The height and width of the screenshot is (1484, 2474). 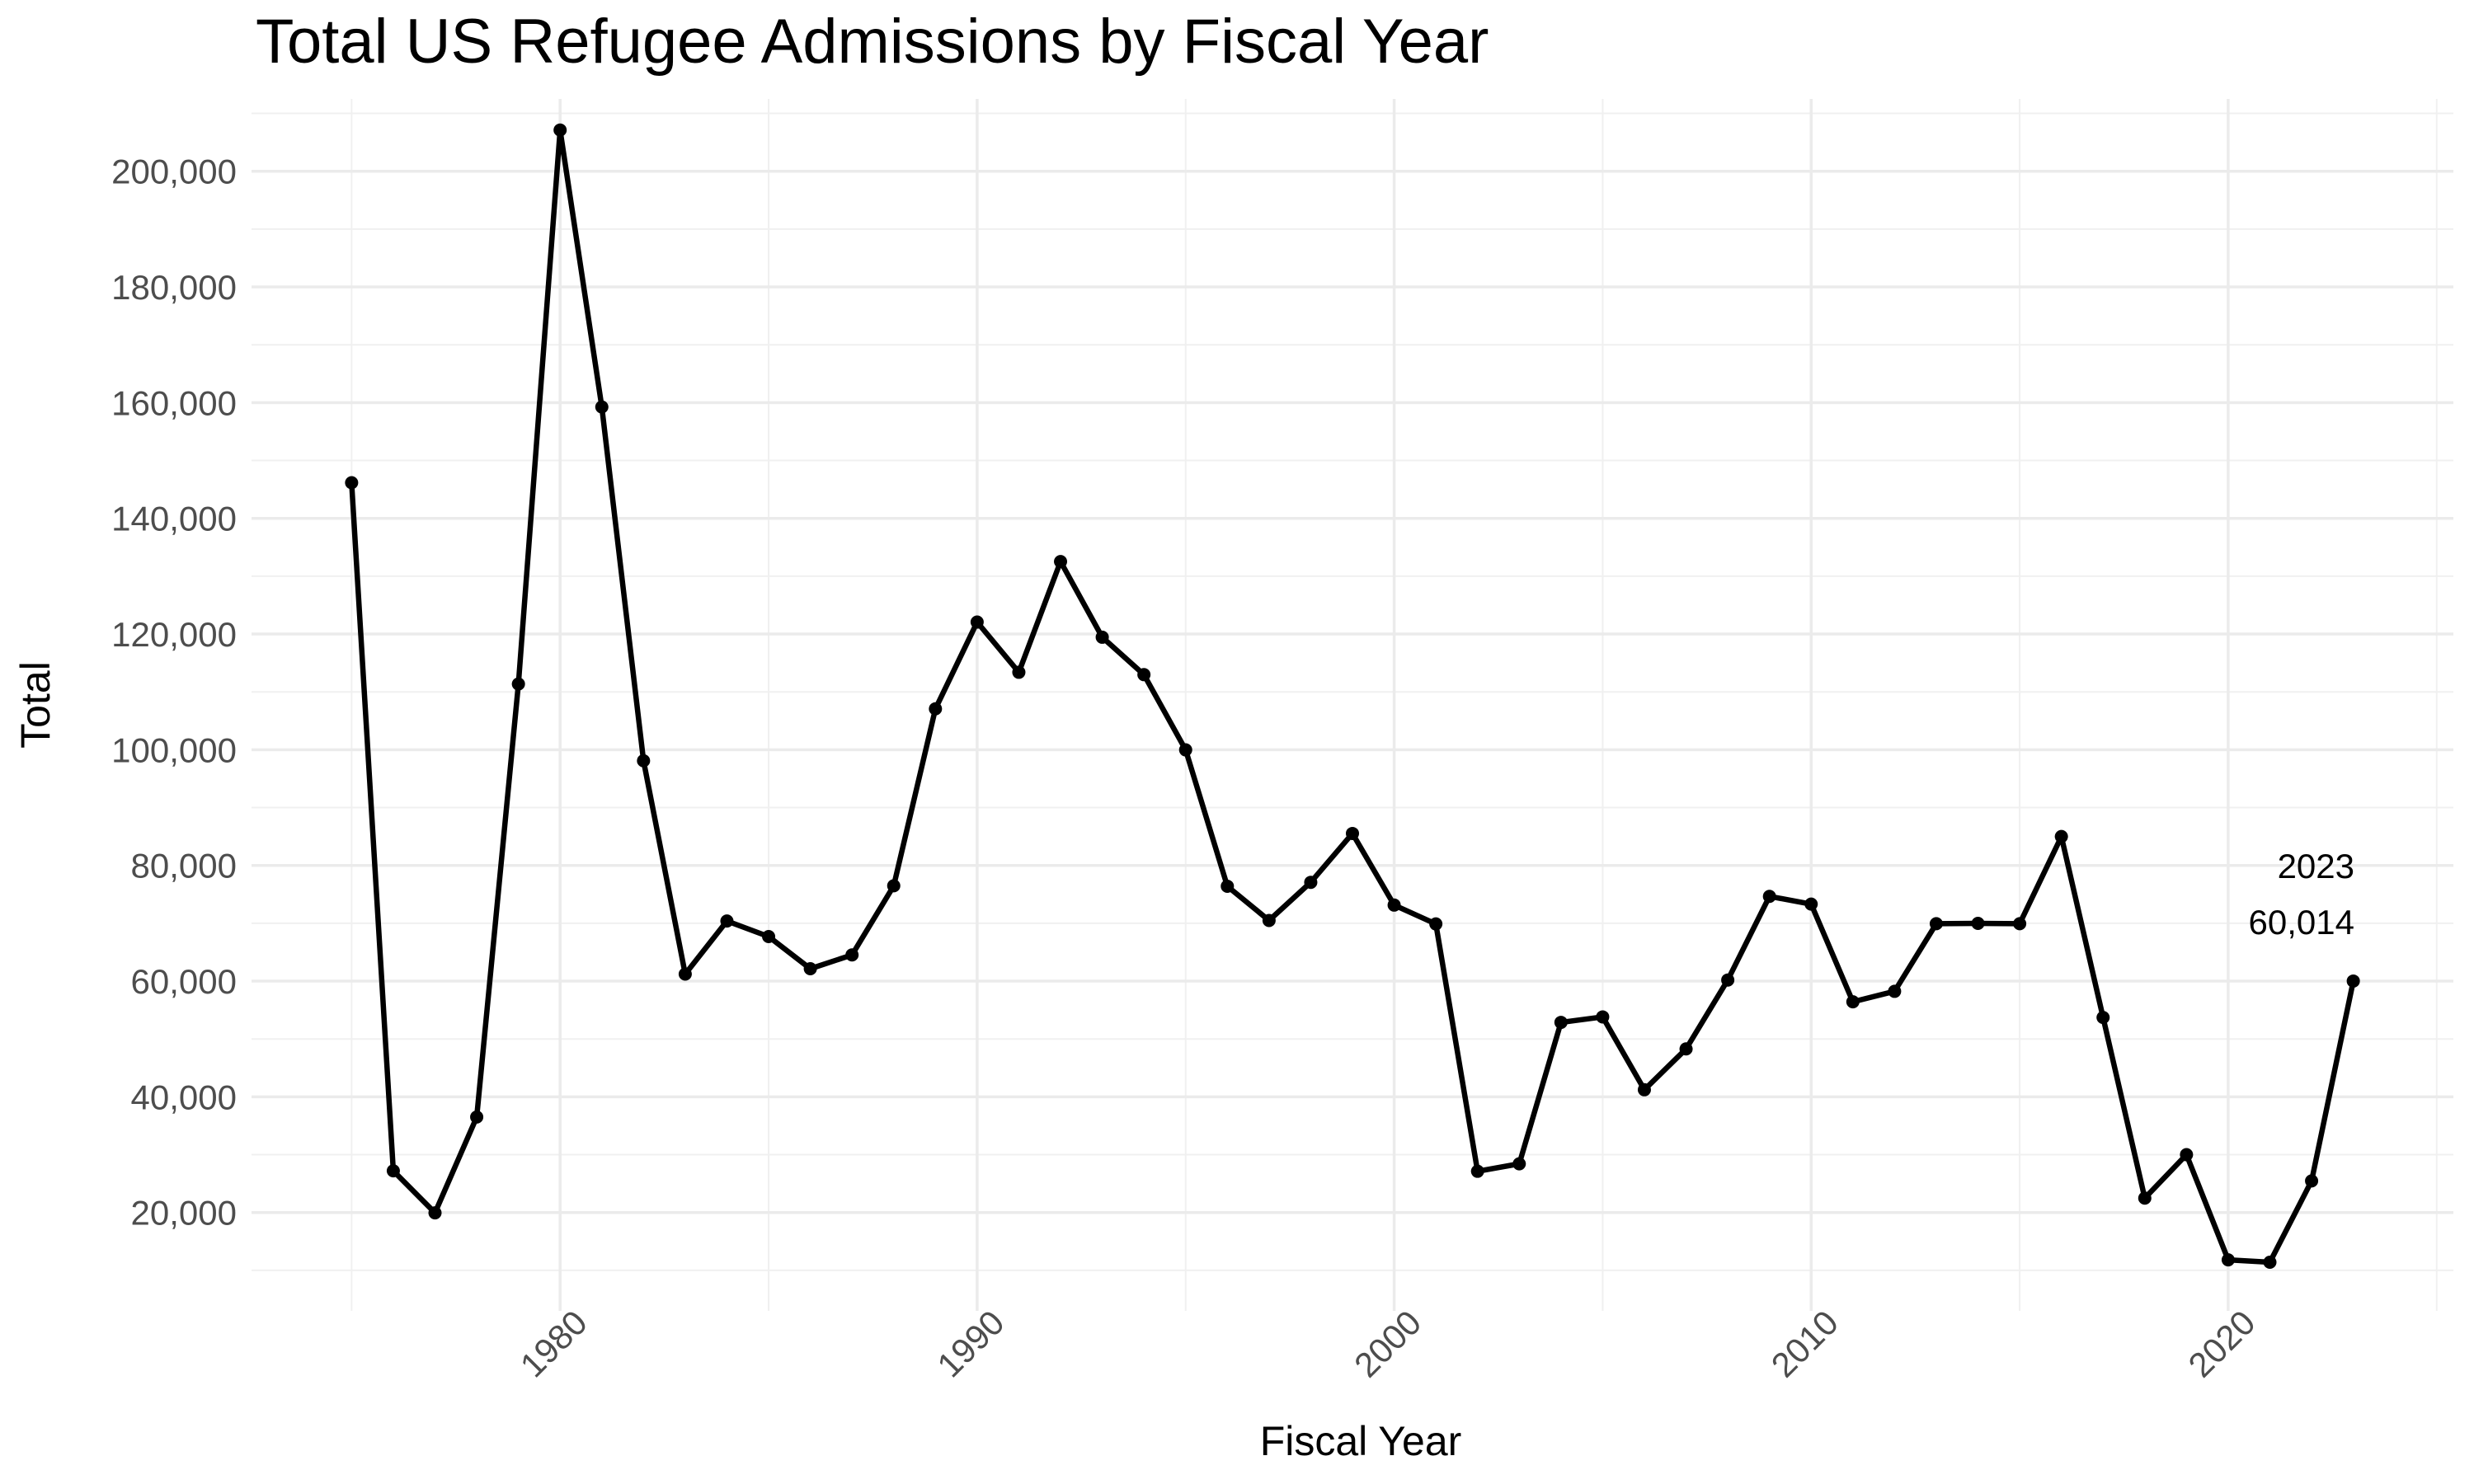 What do you see at coordinates (2301, 922) in the screenshot?
I see `annotation-value: 60,014` at bounding box center [2301, 922].